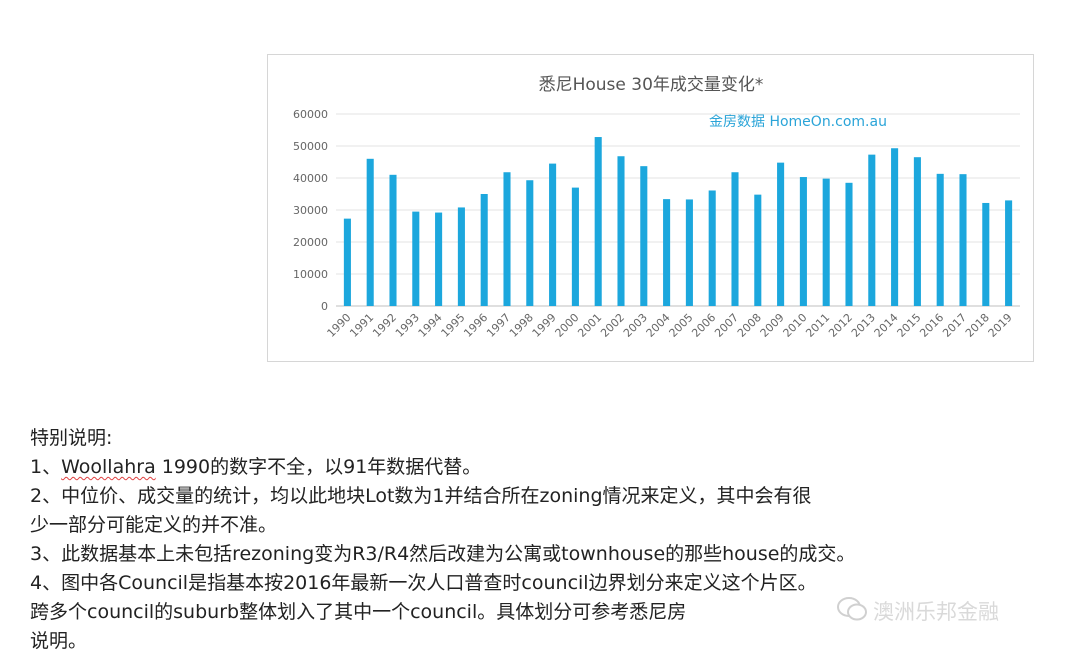 Image resolution: width=1080 pixels, height=660 pixels. What do you see at coordinates (550, 467) in the screenshot?
I see `note-item-1: 1、Woollahra 1990的数字不全，以91年数据代替。` at bounding box center [550, 467].